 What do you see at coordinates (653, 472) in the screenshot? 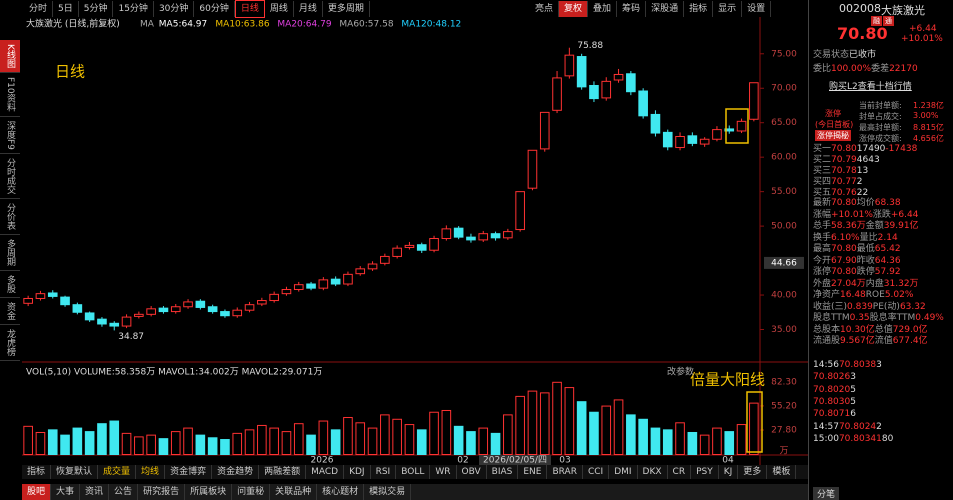
I see `indicator-tab: DKX` at bounding box center [653, 472].